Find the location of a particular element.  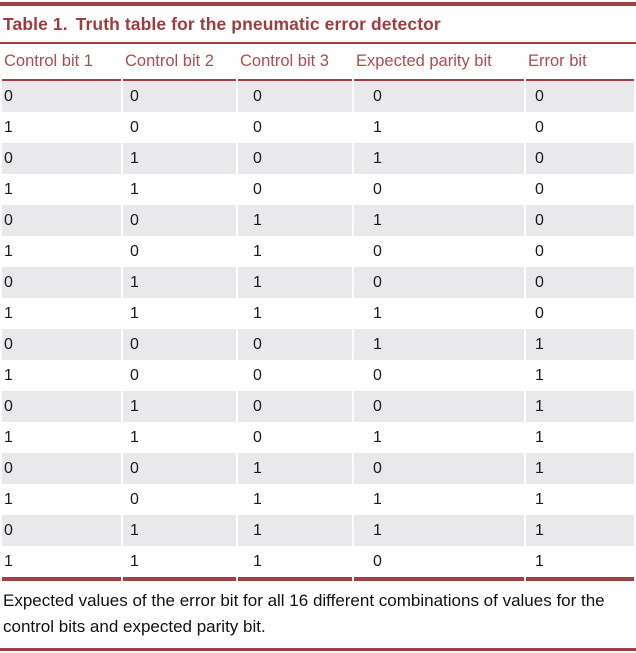

table-row: 1 1 1 1 0 is located at coordinates (318, 313).